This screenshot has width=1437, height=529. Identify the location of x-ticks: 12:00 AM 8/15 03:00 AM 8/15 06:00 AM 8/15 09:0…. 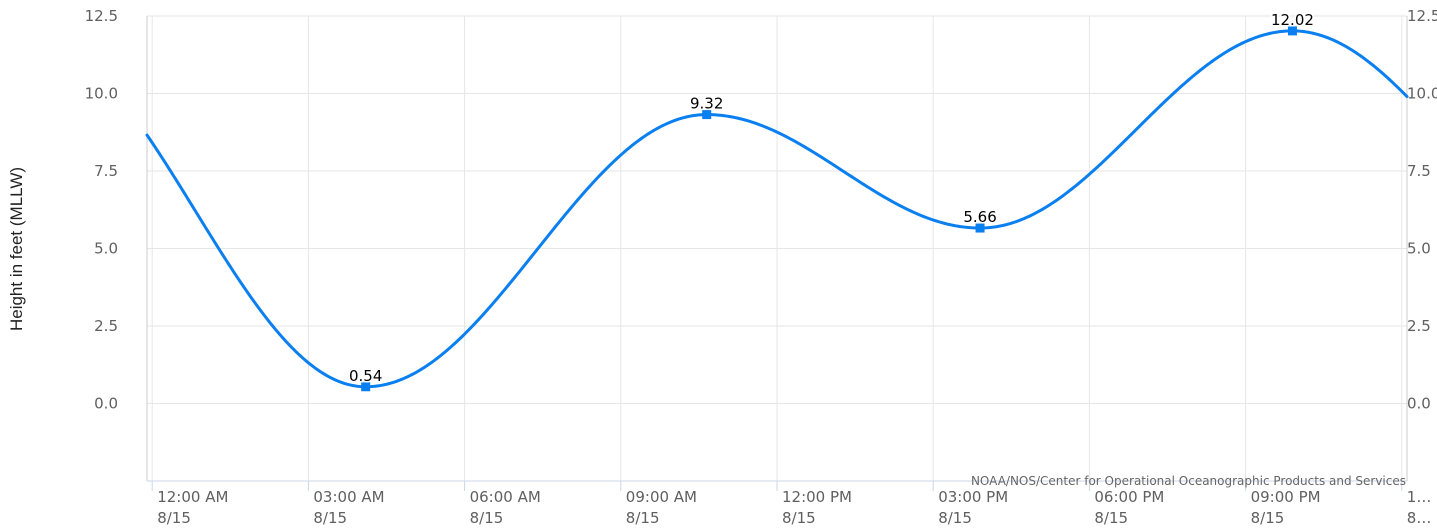
(794, 507).